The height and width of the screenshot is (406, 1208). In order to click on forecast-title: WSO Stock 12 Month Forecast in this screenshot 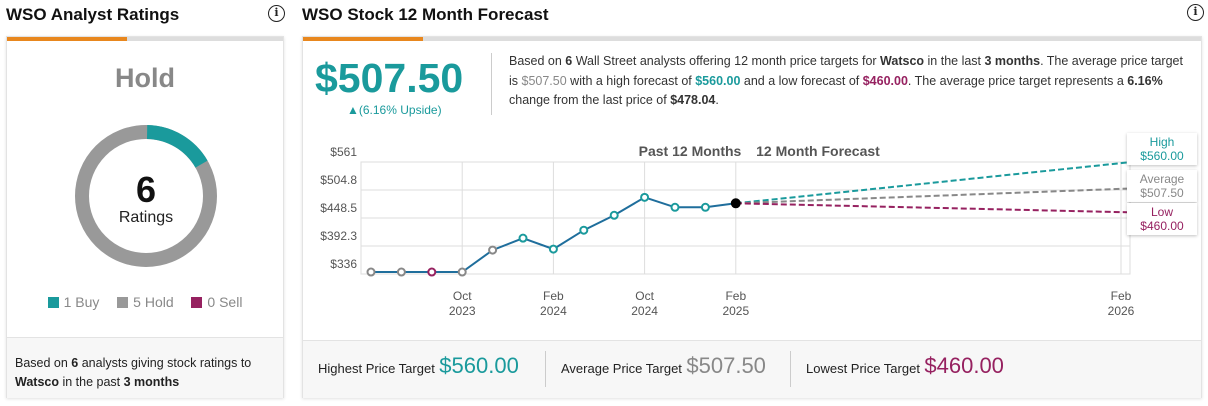, I will do `click(425, 14)`.